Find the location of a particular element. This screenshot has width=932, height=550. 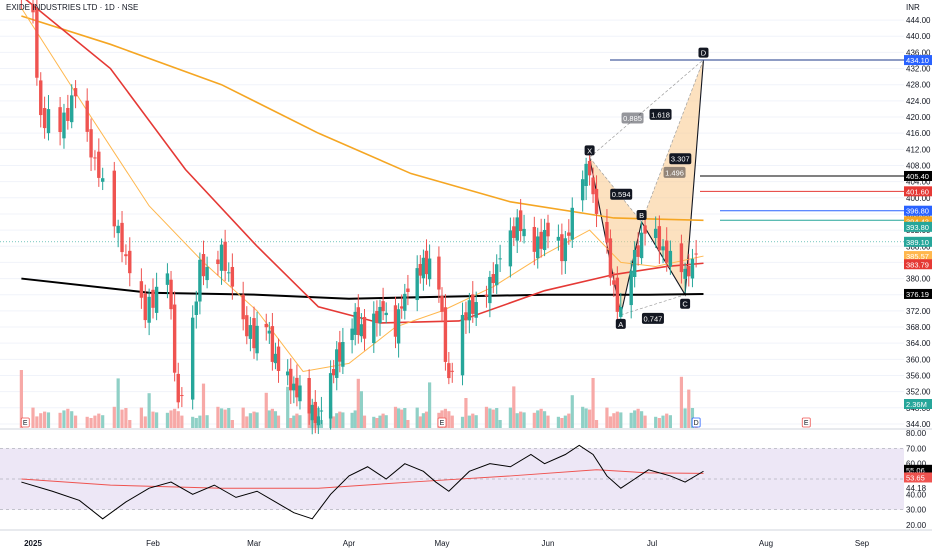

time-tick: Jul is located at coordinates (652, 543).